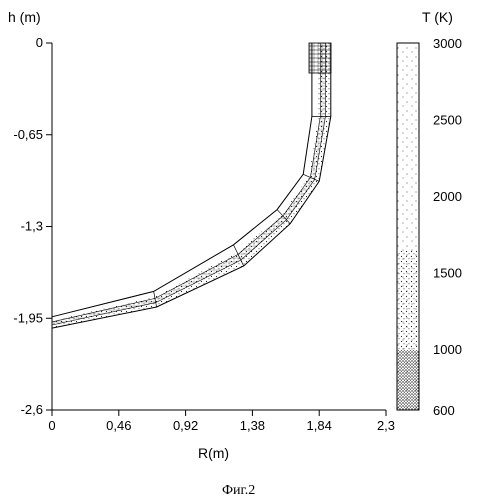 This screenshot has width=478, height=500. What do you see at coordinates (28, 317) in the screenshot?
I see `y-tick-label: -1,95` at bounding box center [28, 317].